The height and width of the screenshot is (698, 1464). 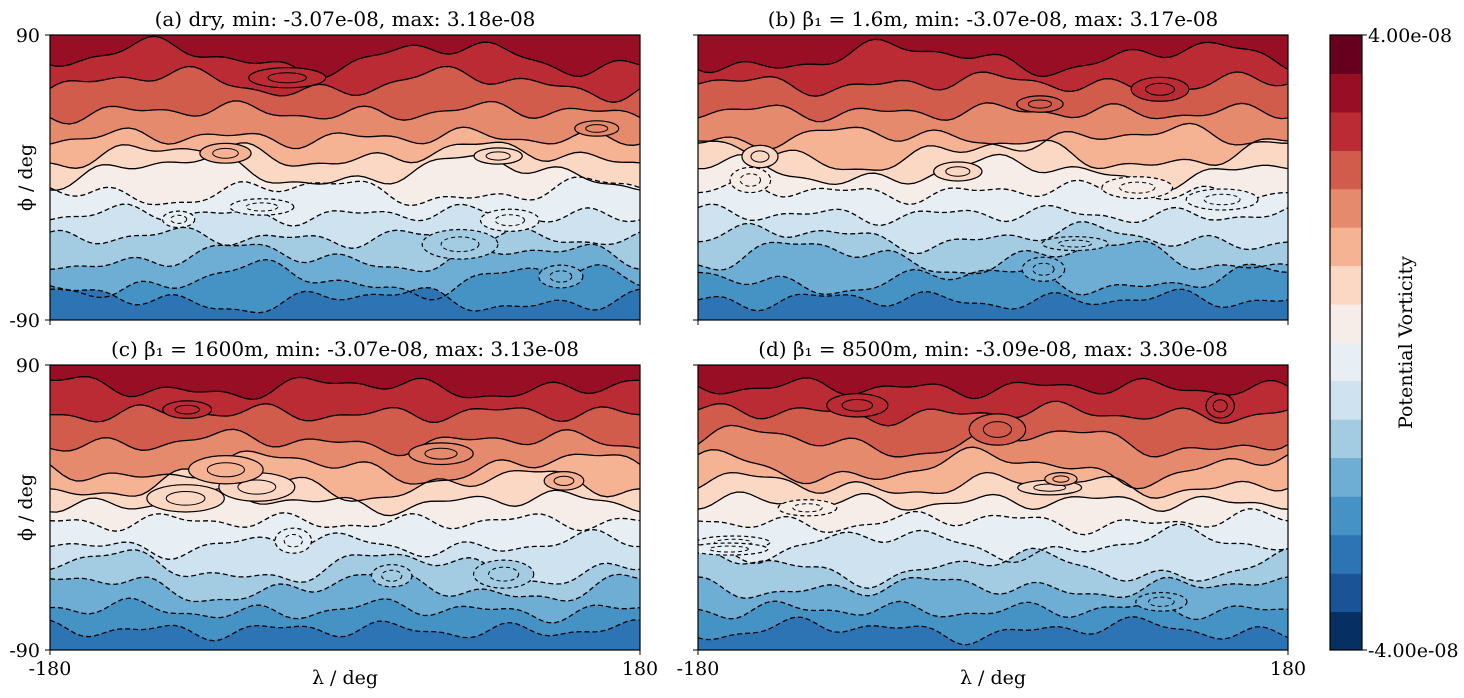 I want to click on x-tick-label: -180, so click(x=50, y=669).